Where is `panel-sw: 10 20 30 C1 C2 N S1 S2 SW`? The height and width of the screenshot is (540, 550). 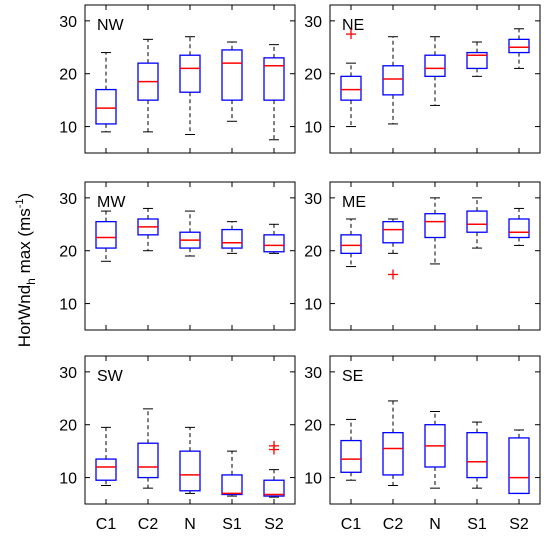 panel-sw: 10 20 30 C1 C2 N S1 S2 SW is located at coordinates (177, 444).